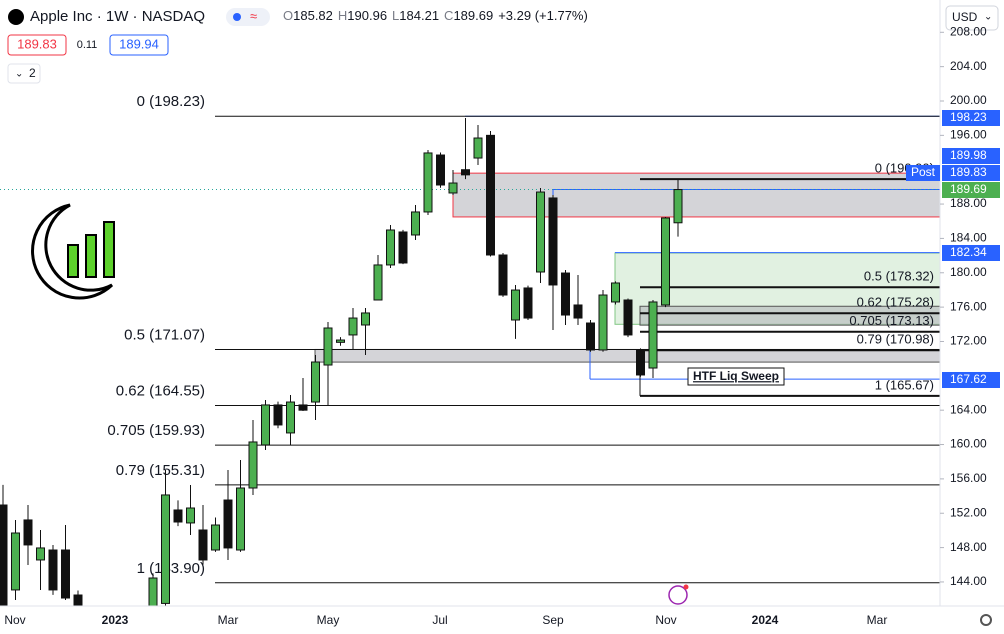 This screenshot has width=1004, height=634. I want to click on fib-label: 0.62 (164.55), so click(160, 390).